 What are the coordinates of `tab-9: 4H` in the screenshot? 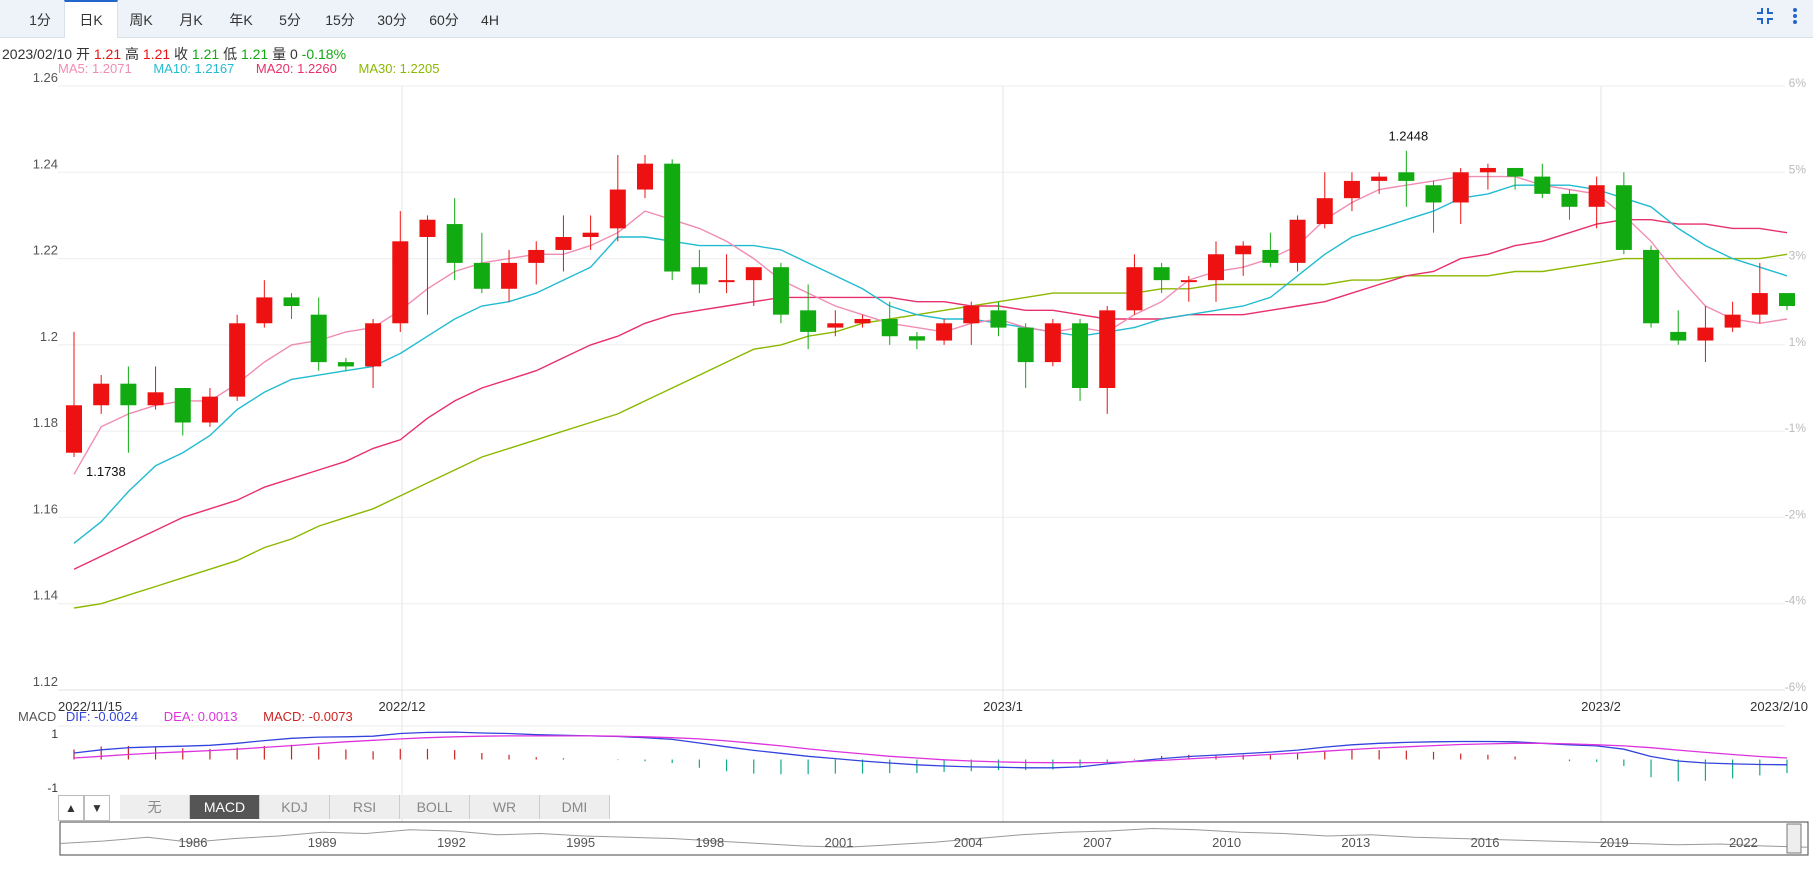 It's located at (490, 20).